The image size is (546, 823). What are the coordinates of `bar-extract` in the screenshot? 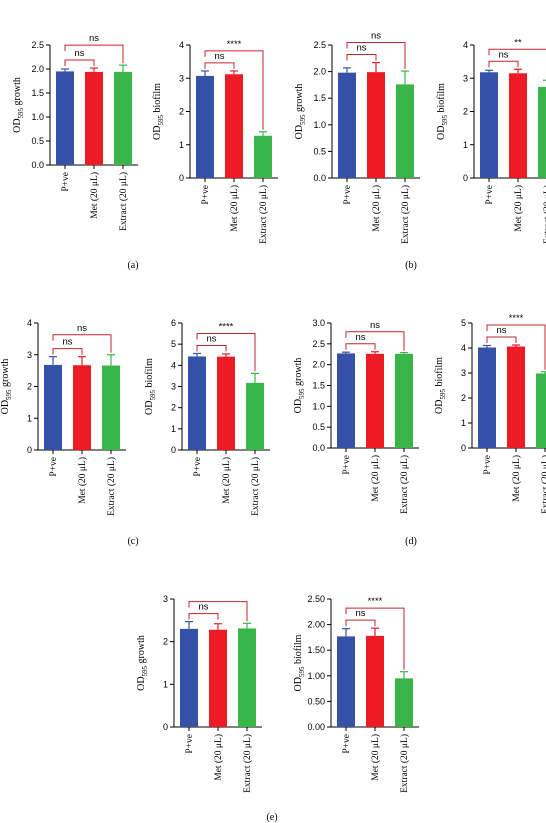 It's located at (123, 118).